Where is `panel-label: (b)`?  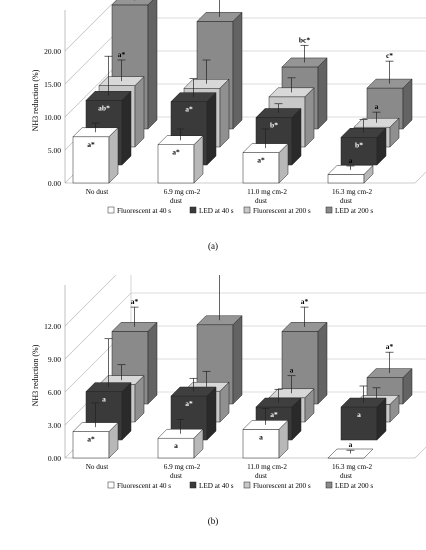
panel-label: (b) is located at coordinates (213, 521).